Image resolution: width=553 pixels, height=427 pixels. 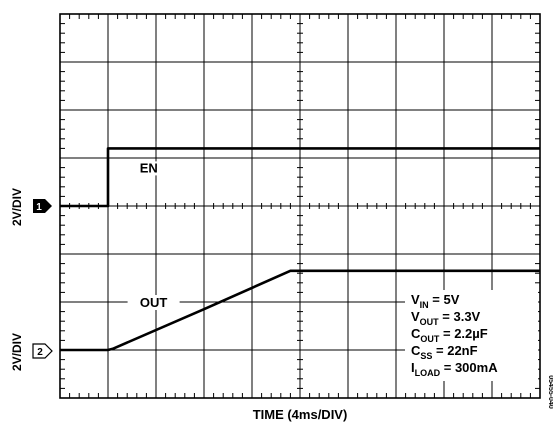 I want to click on trace-en, so click(x=300, y=177).